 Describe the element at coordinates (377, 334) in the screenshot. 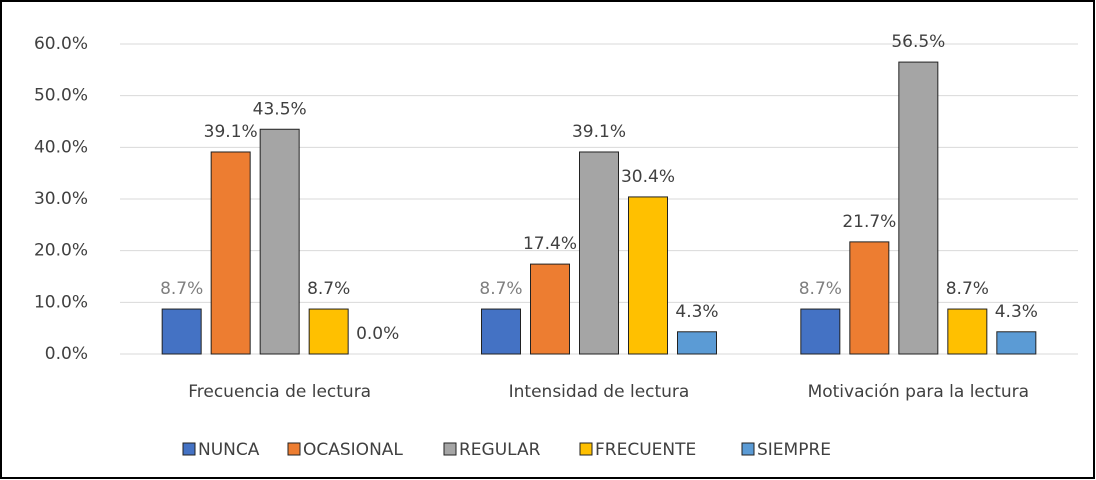

I see `value-label: 0.0%` at that location.